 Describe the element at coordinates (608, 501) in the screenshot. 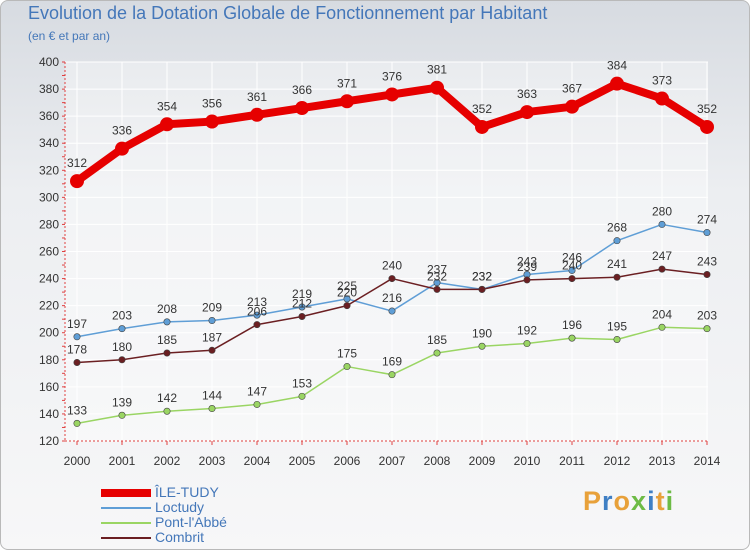

I see `logo-letter: r` at that location.